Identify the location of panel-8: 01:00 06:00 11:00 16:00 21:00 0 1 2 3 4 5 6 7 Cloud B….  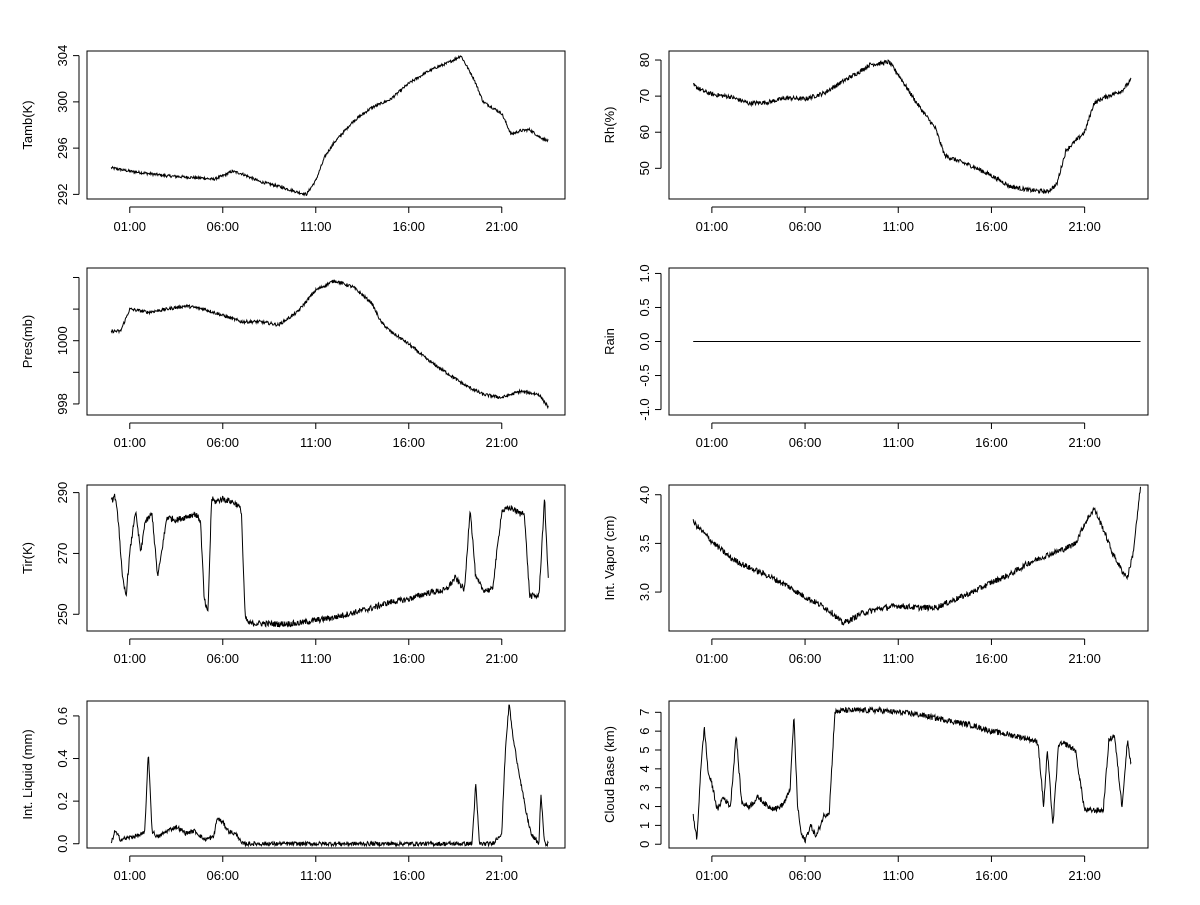
(875, 791).